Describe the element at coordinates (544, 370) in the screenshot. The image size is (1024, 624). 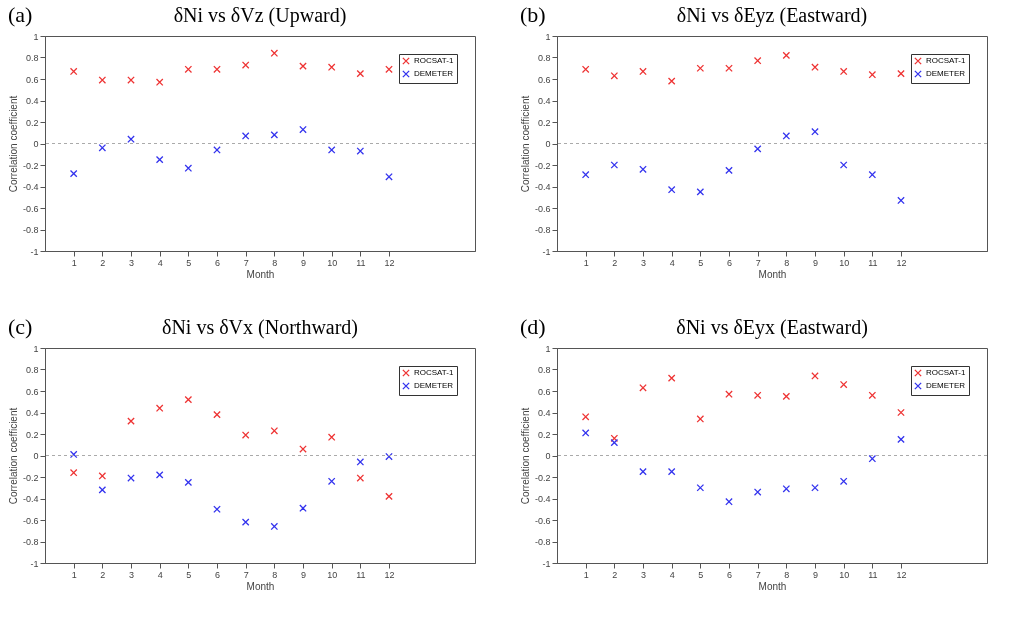
I see `y-tick-label: 0.8` at that location.